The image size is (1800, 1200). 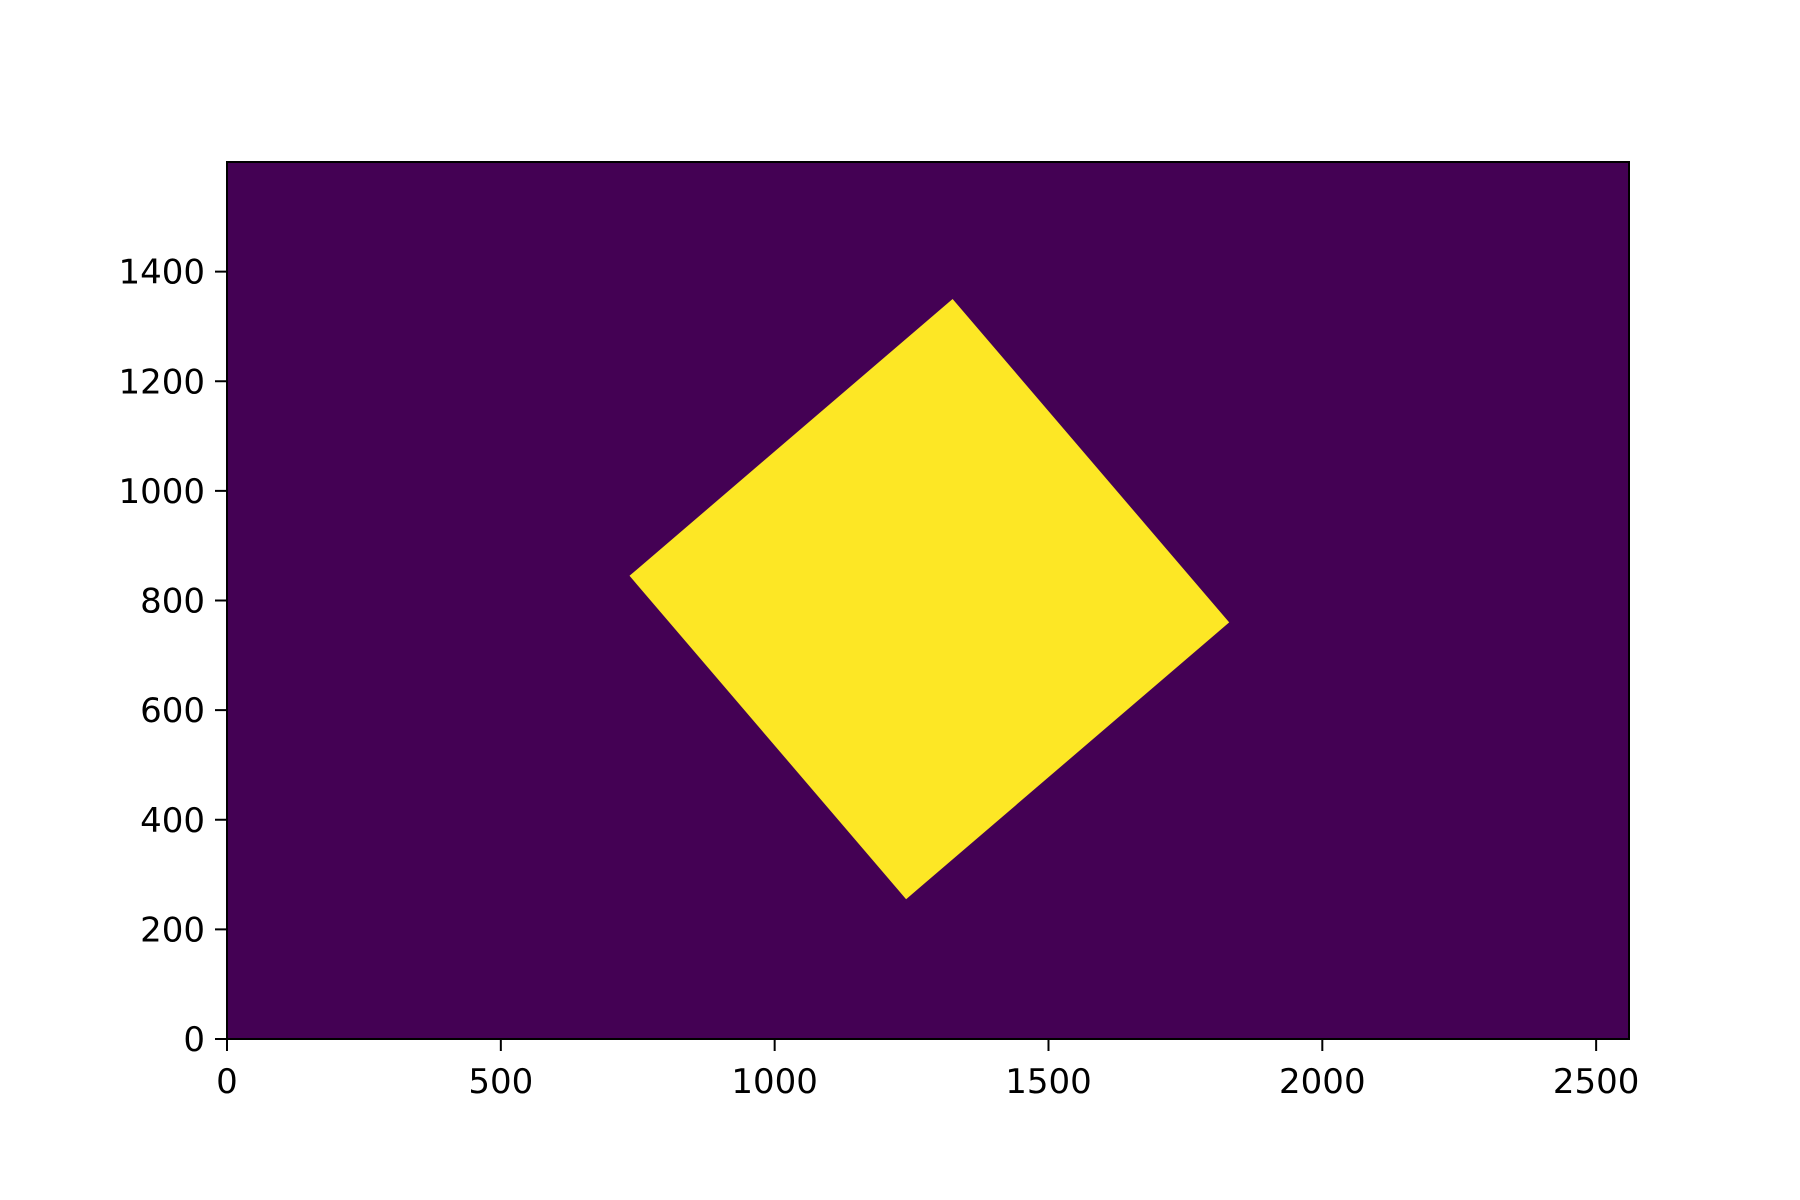 What do you see at coordinates (172, 821) in the screenshot?
I see `y-tick-label: 400` at bounding box center [172, 821].